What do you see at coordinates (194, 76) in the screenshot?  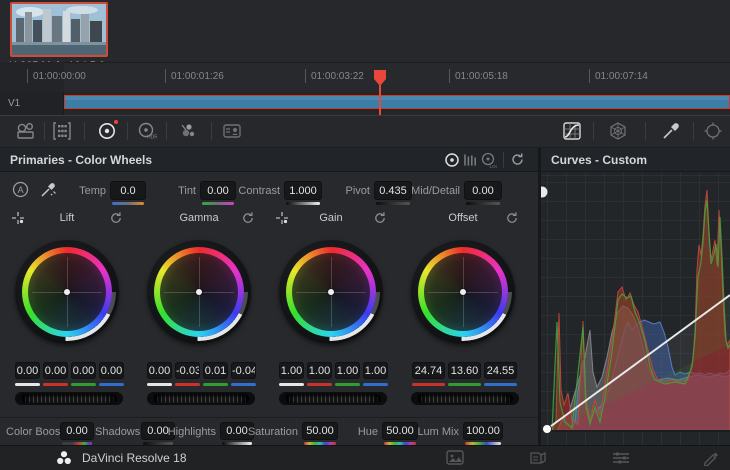 I see `timecode: 01:00:01:26` at bounding box center [194, 76].